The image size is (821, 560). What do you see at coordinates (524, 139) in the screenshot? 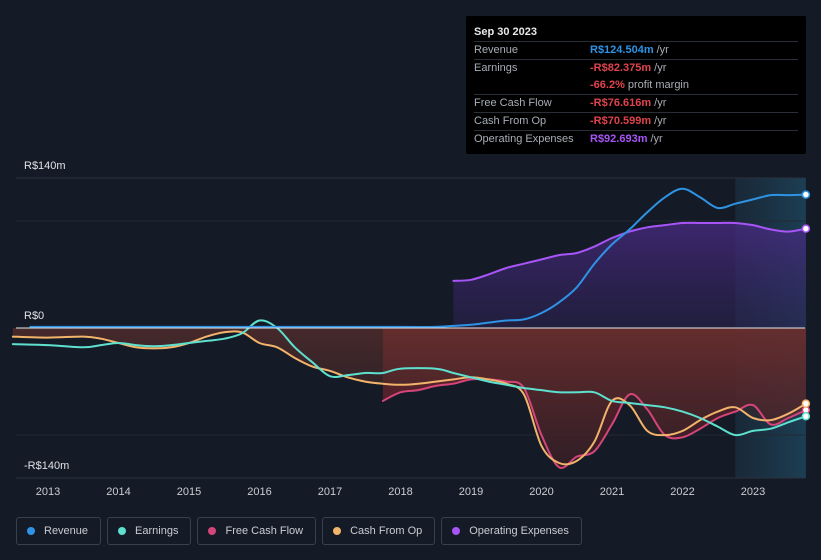
I see `tooltip-label: Operating Expenses` at bounding box center [524, 139].